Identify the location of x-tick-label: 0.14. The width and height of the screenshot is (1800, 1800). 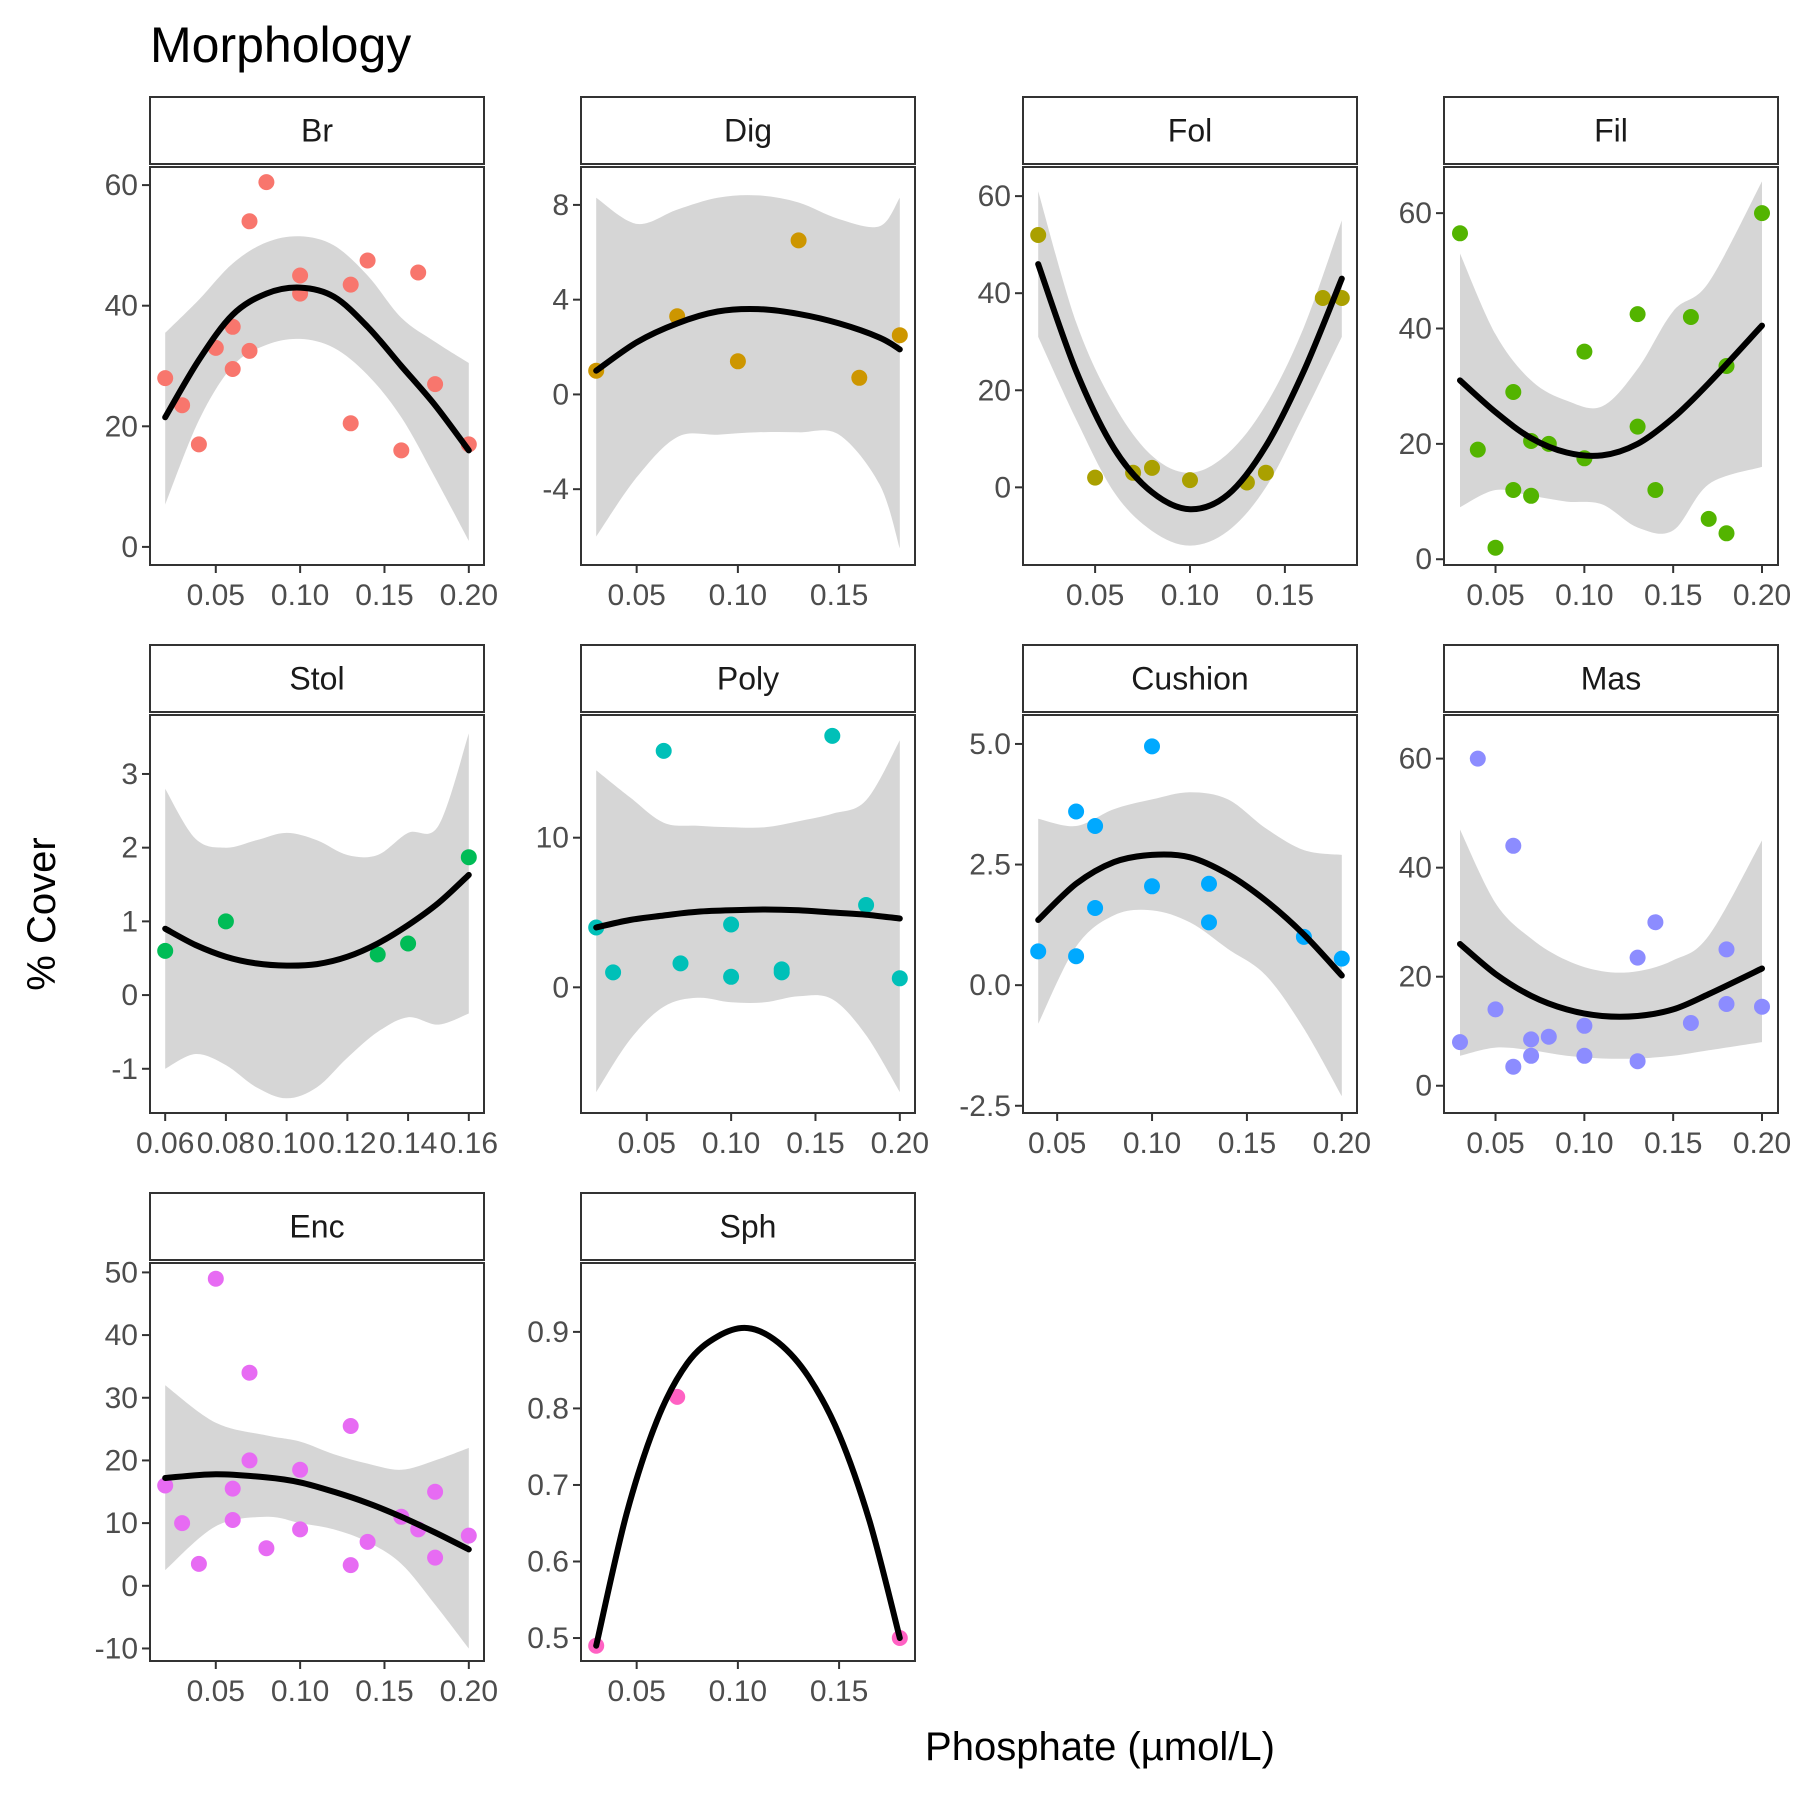
(408, 1143).